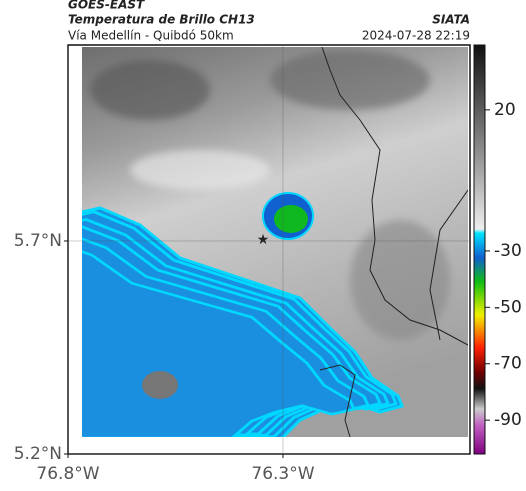 The image size is (526, 491). Describe the element at coordinates (479, 249) in the screenshot. I see `colorbar` at that location.